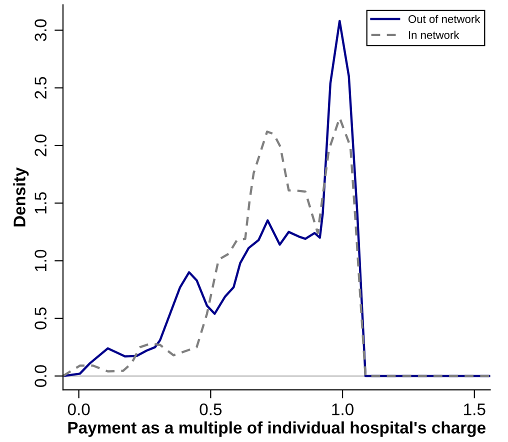  Describe the element at coordinates (40, 318) in the screenshot. I see `y-tick-label: 0.5` at that location.